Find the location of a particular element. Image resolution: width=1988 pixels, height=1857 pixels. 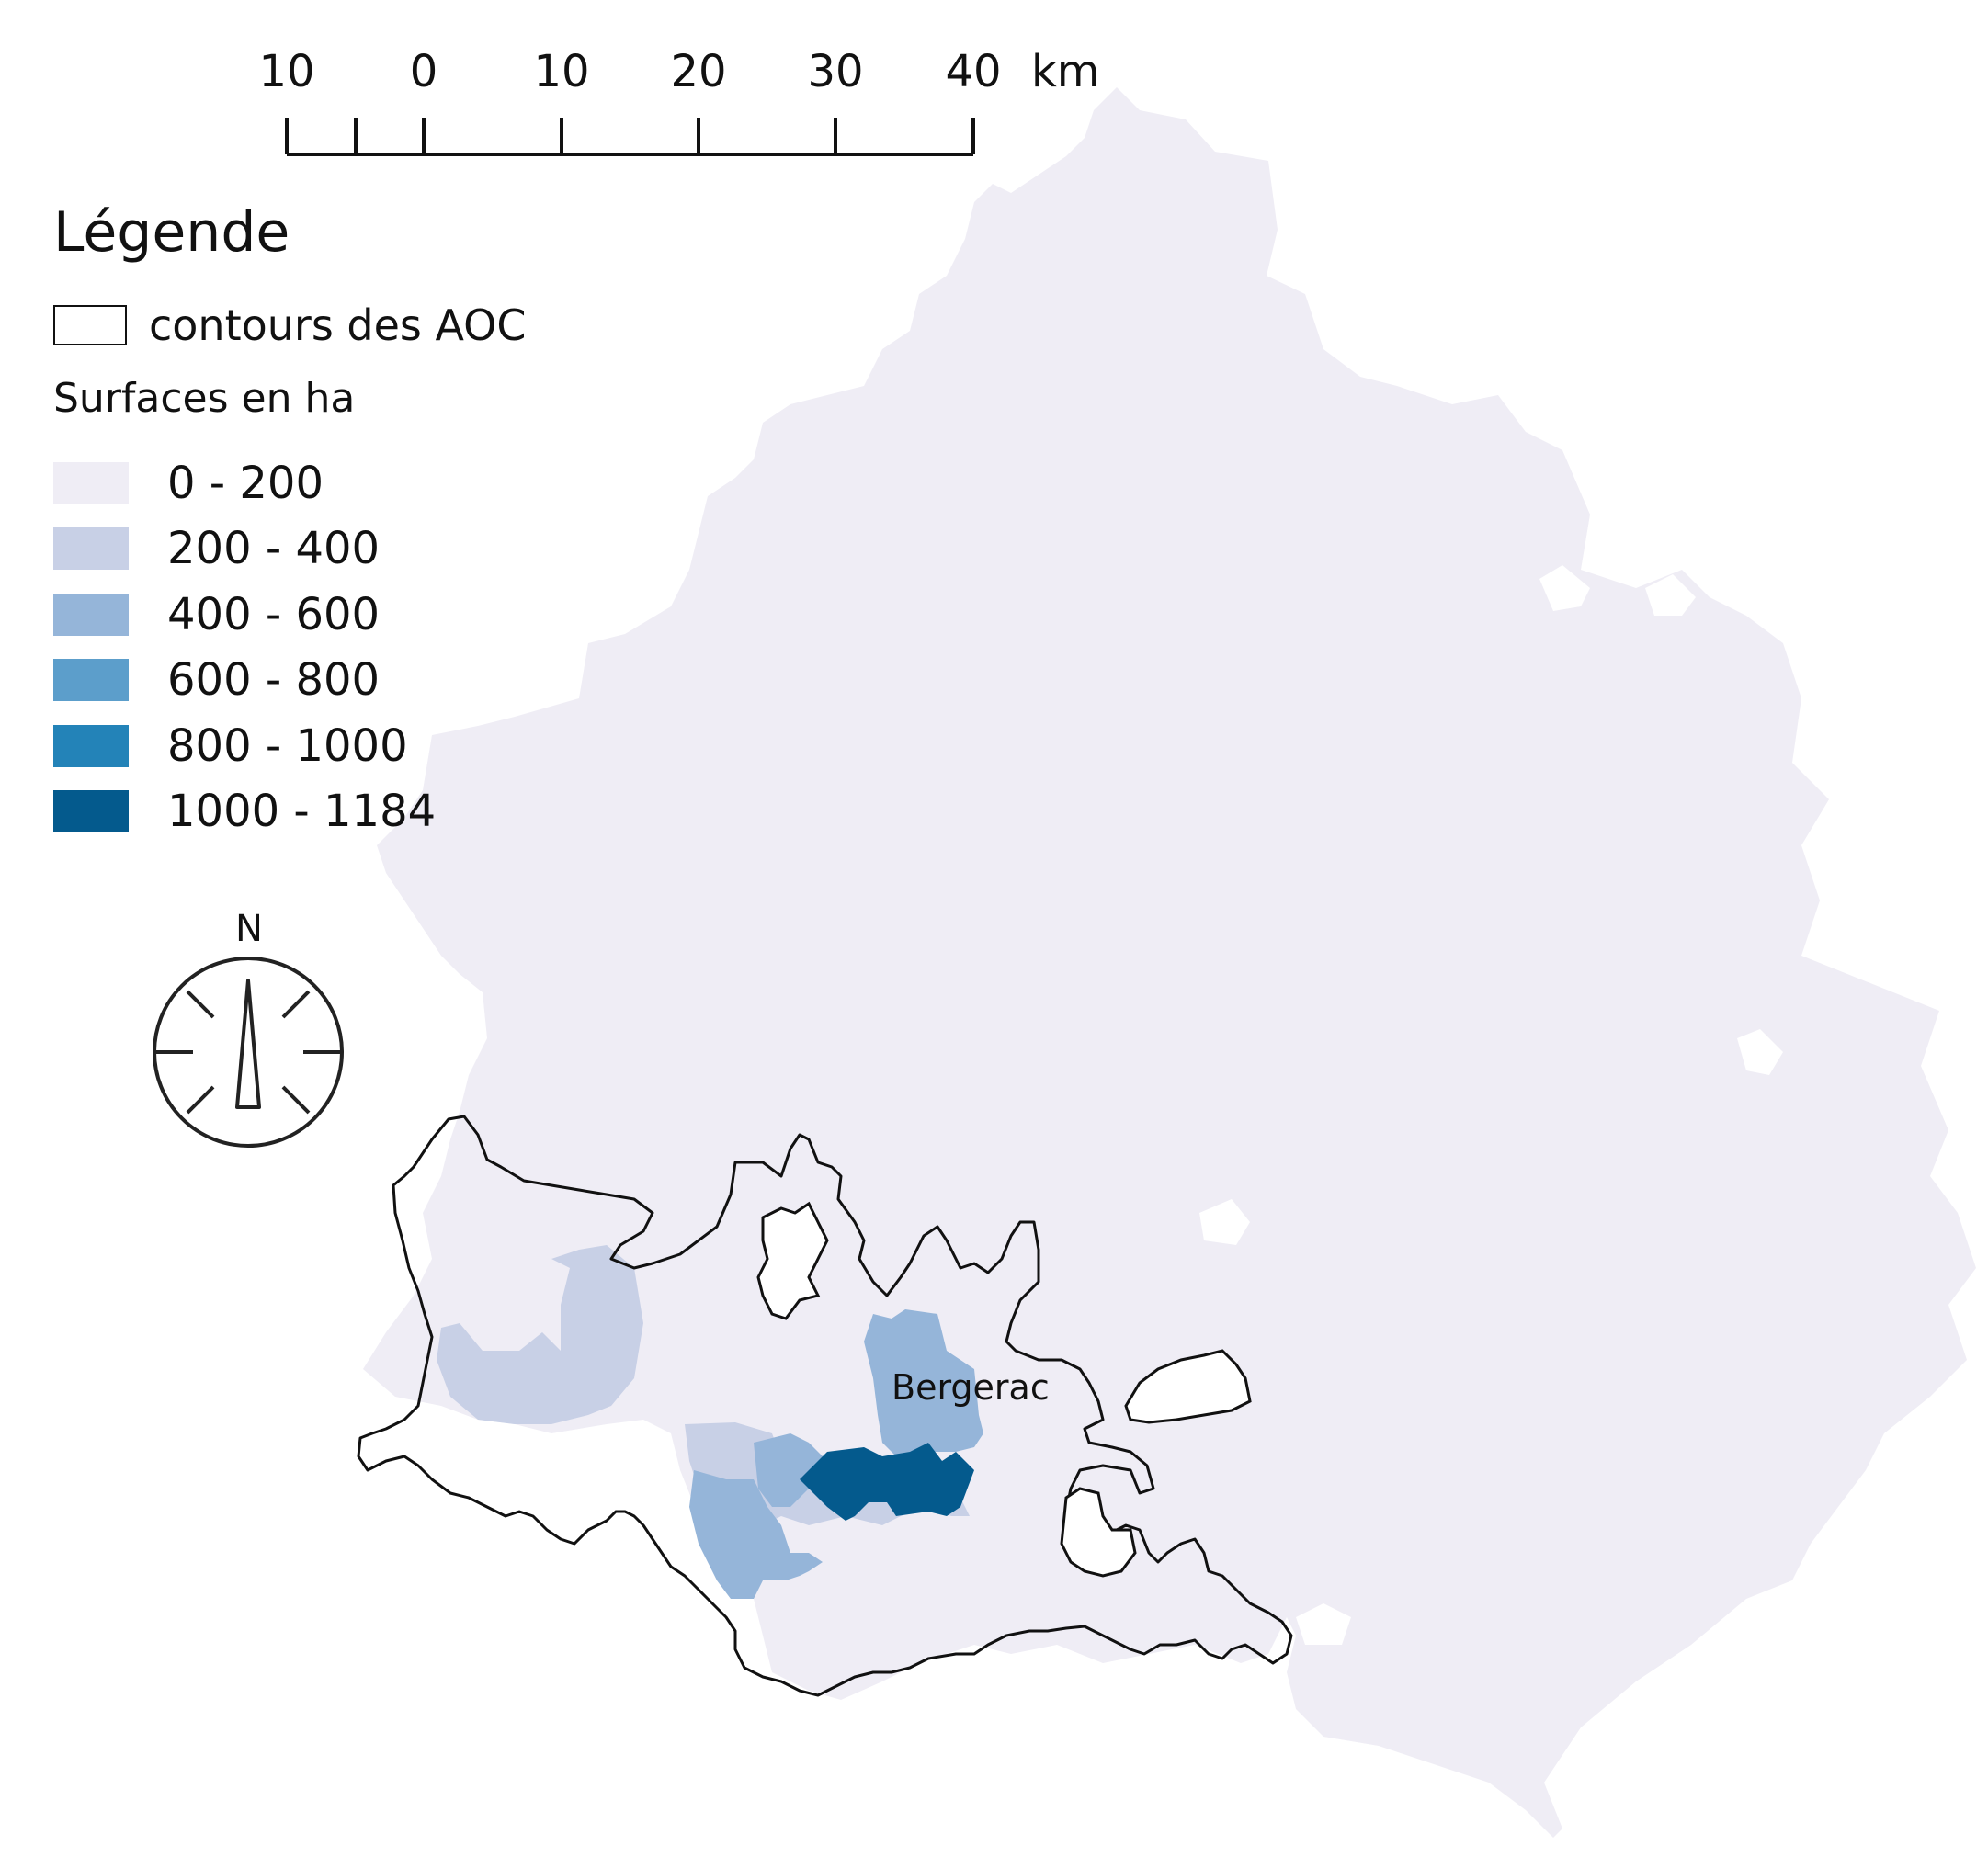

north-label: N is located at coordinates (249, 929).